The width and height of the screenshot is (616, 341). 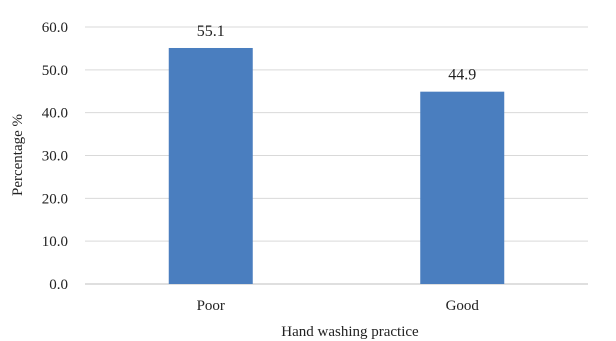 What do you see at coordinates (337, 53) in the screenshot?
I see `data-labels: 55.1 44.9` at bounding box center [337, 53].